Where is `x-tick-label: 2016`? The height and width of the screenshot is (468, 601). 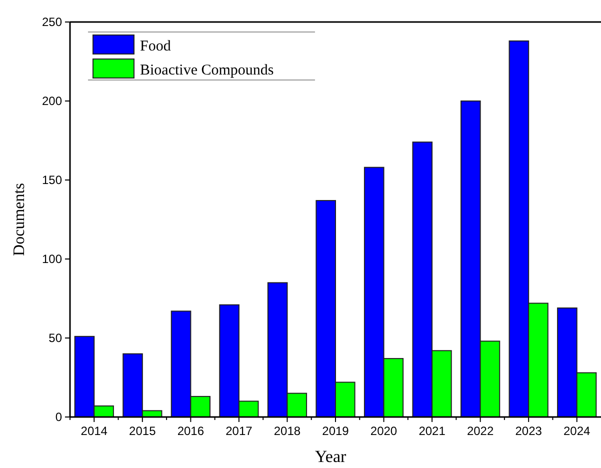
x-tick-label: 2016 is located at coordinates (190, 431).